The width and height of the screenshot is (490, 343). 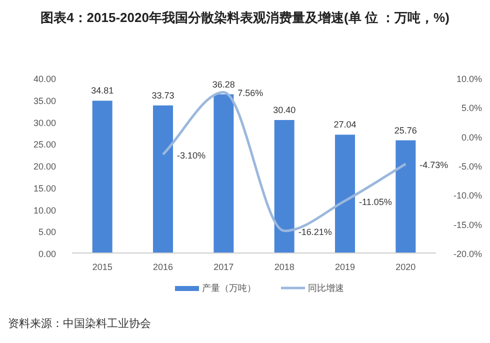 What do you see at coordinates (79, 323) in the screenshot?
I see `text: 资料来源：中国染料工业协会` at bounding box center [79, 323].